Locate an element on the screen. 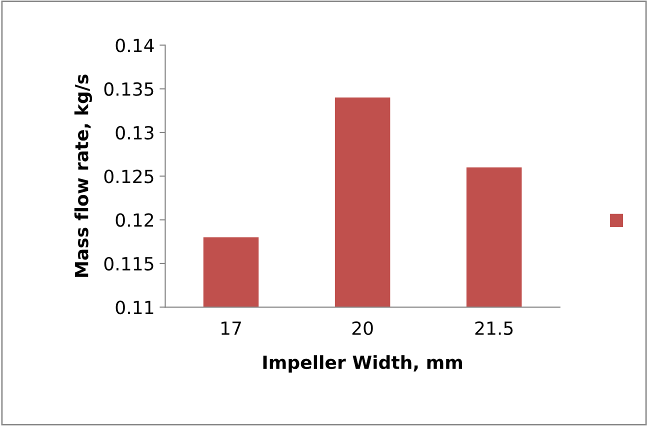  y-tick-label: 0.12 is located at coordinates (135, 220).